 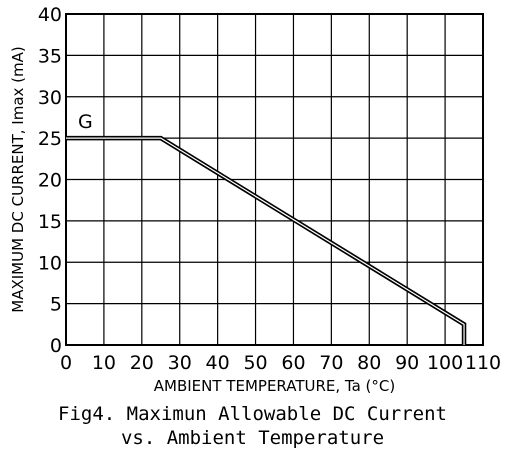 I want to click on y-tick-label: 15, so click(x=50, y=222).